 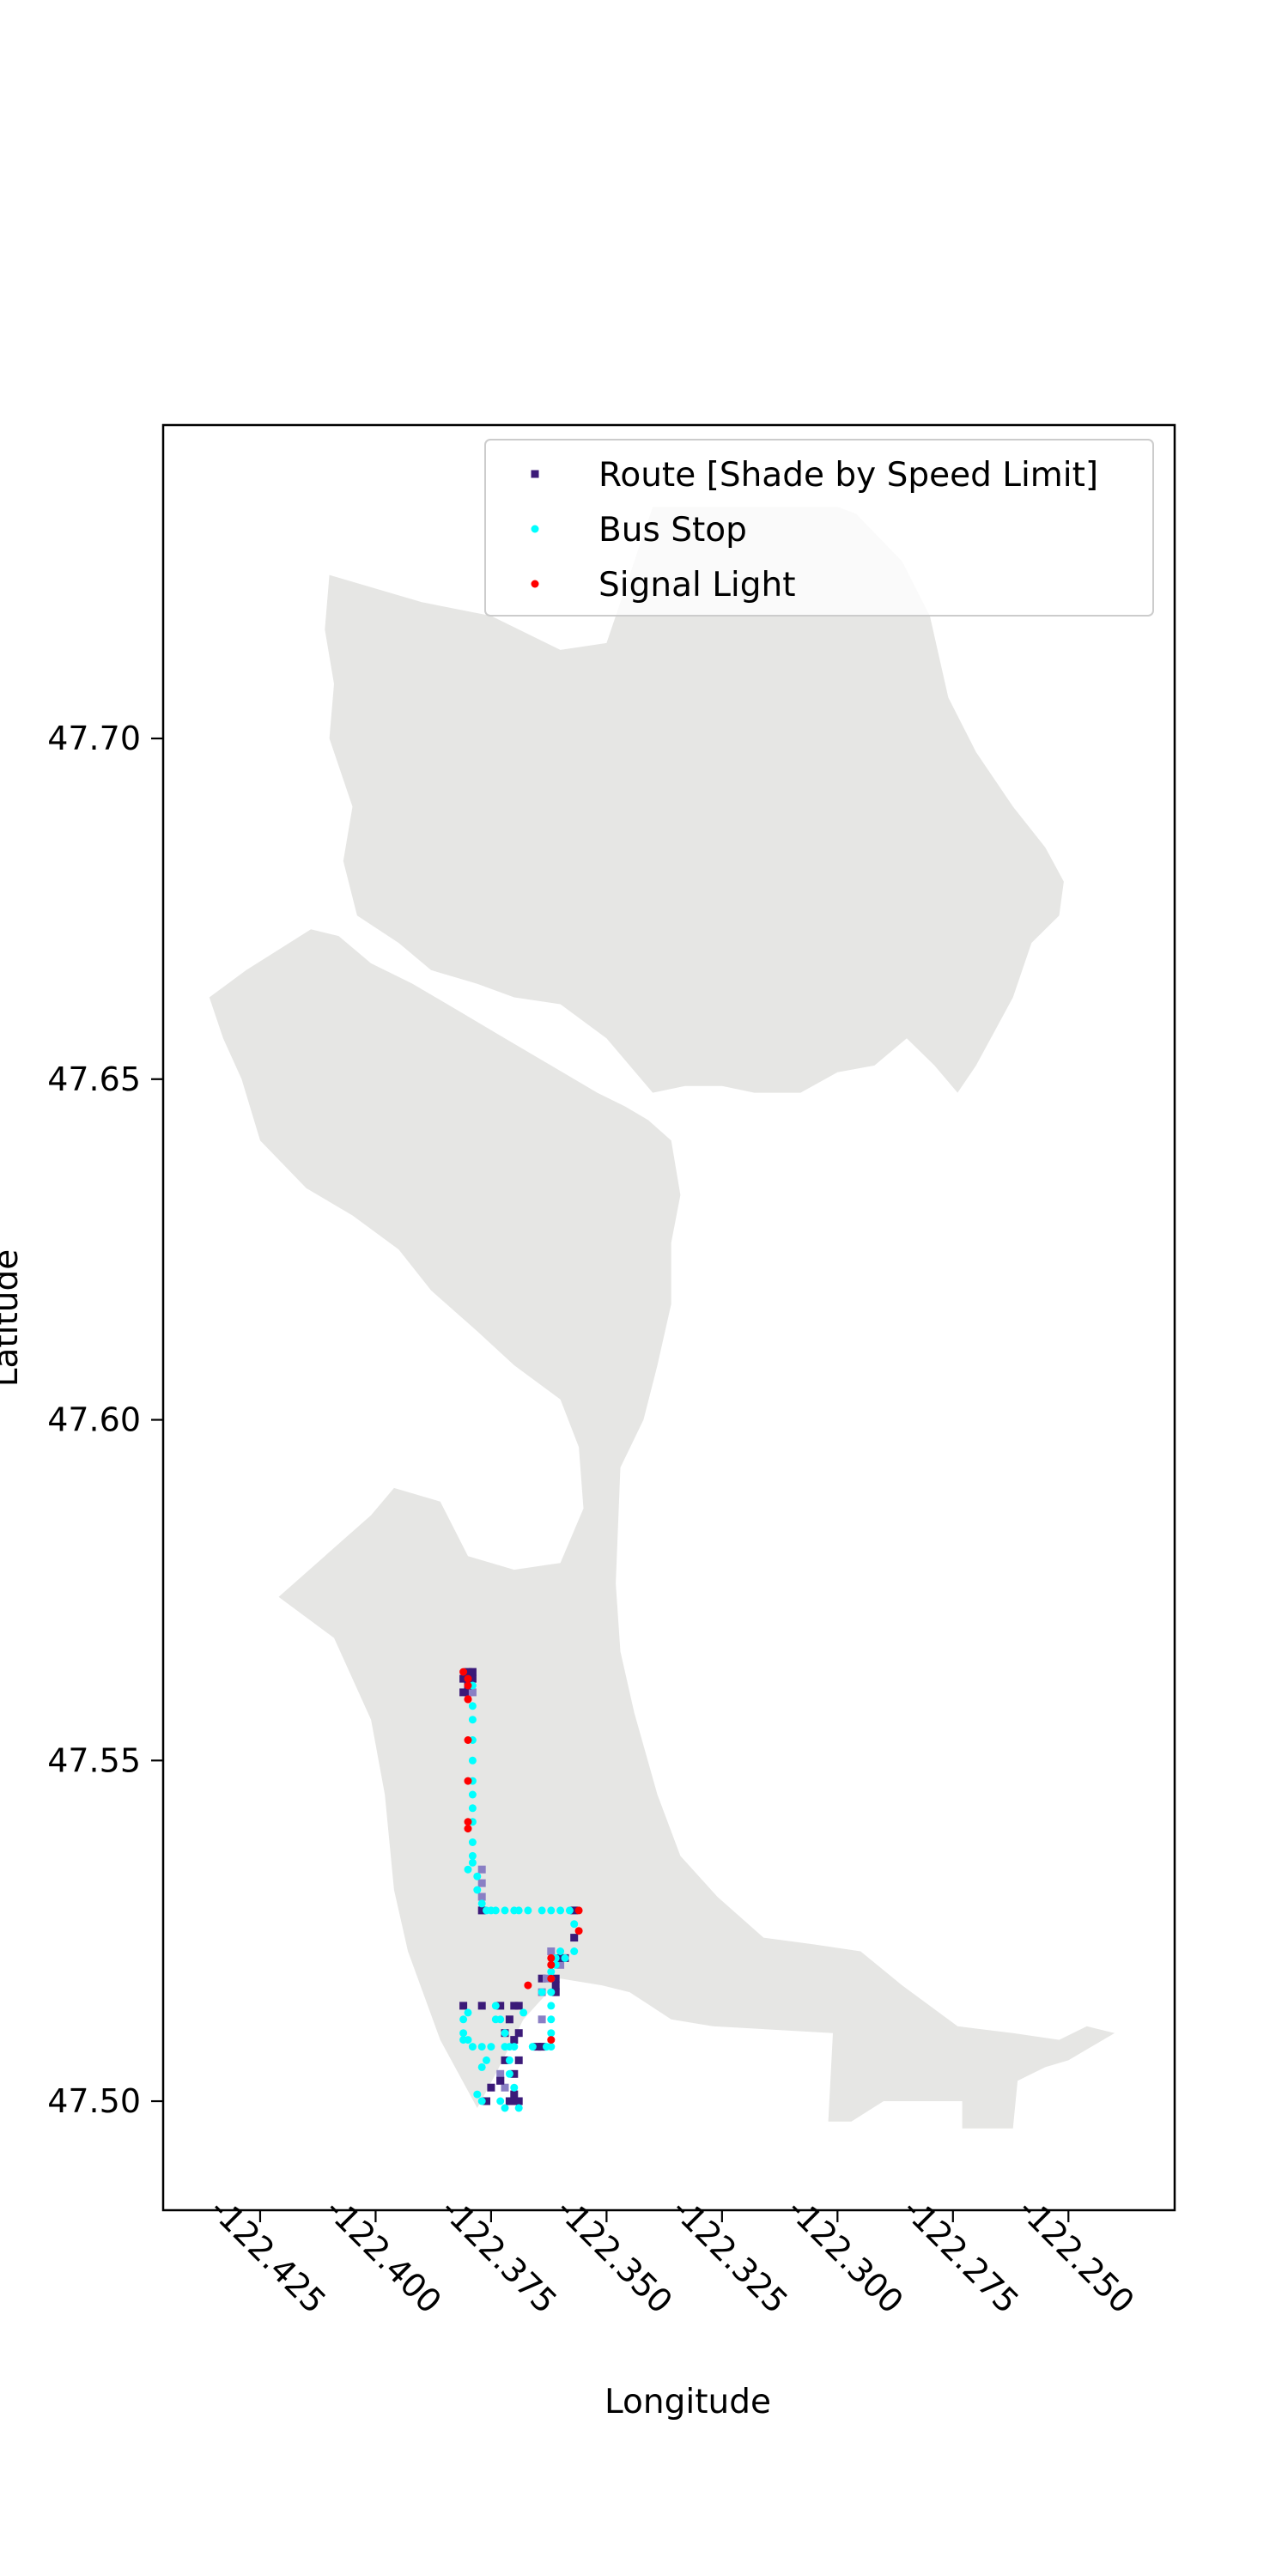 What do you see at coordinates (94, 1420) in the screenshot?
I see `y-tick-label: 47.60` at bounding box center [94, 1420].